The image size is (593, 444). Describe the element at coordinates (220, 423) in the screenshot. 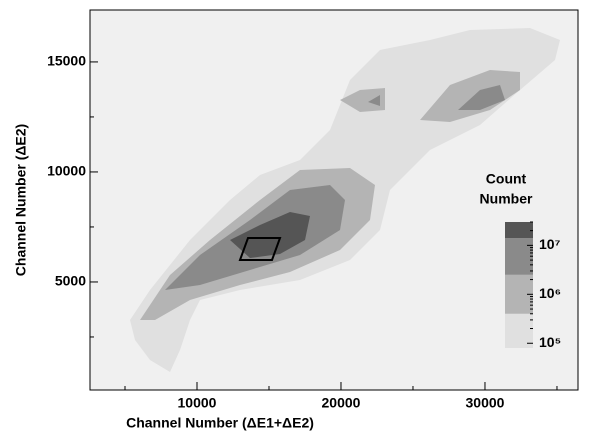

I see `x-axis-label: Channel Number (ΔE1+ΔE2)` at that location.